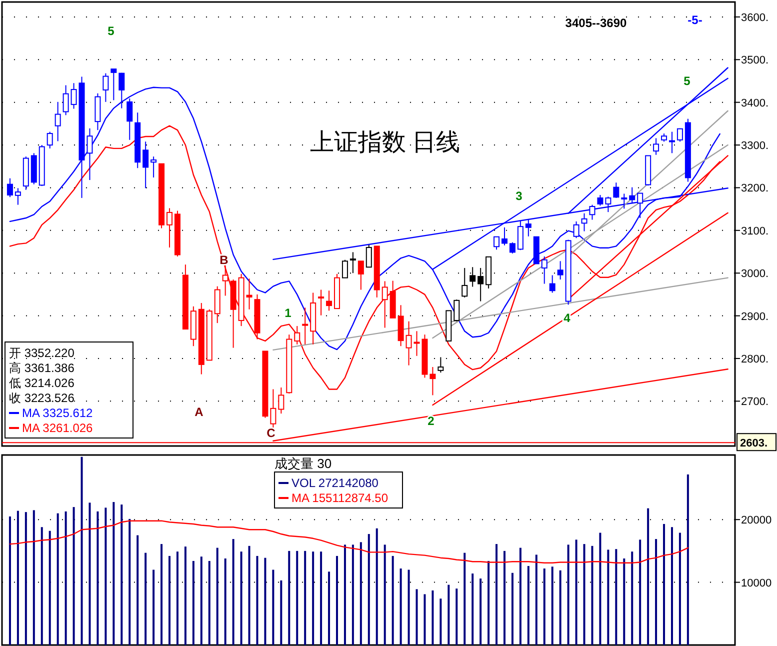  Describe the element at coordinates (756, 583) in the screenshot. I see `y-tick-label: 10000` at that location.